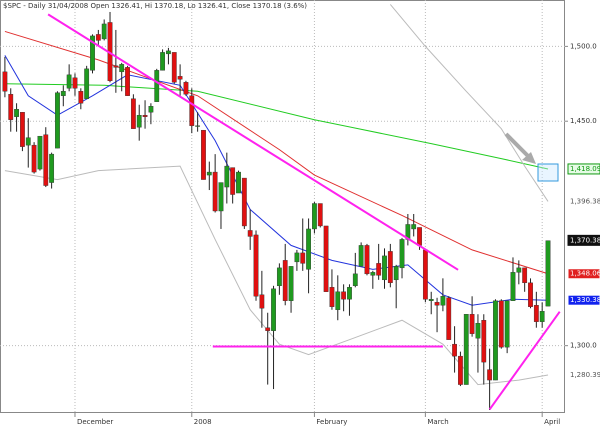 The height and width of the screenshot is (427, 600). What do you see at coordinates (529, 158) in the screenshot?
I see `arrow-head` at bounding box center [529, 158].